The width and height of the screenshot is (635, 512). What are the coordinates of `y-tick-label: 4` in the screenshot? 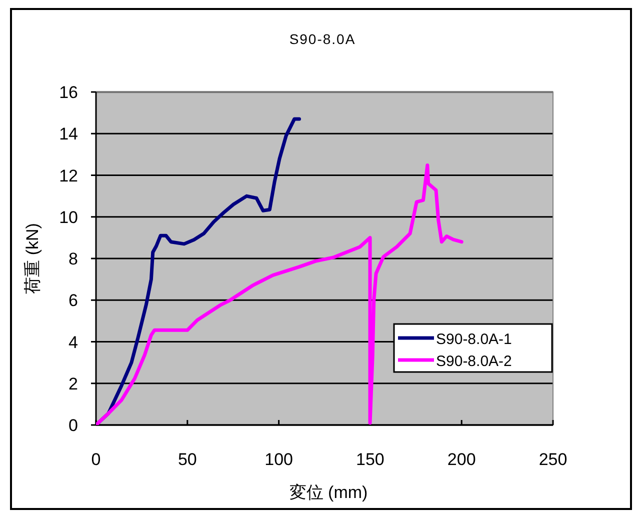 It's located at (73, 342).